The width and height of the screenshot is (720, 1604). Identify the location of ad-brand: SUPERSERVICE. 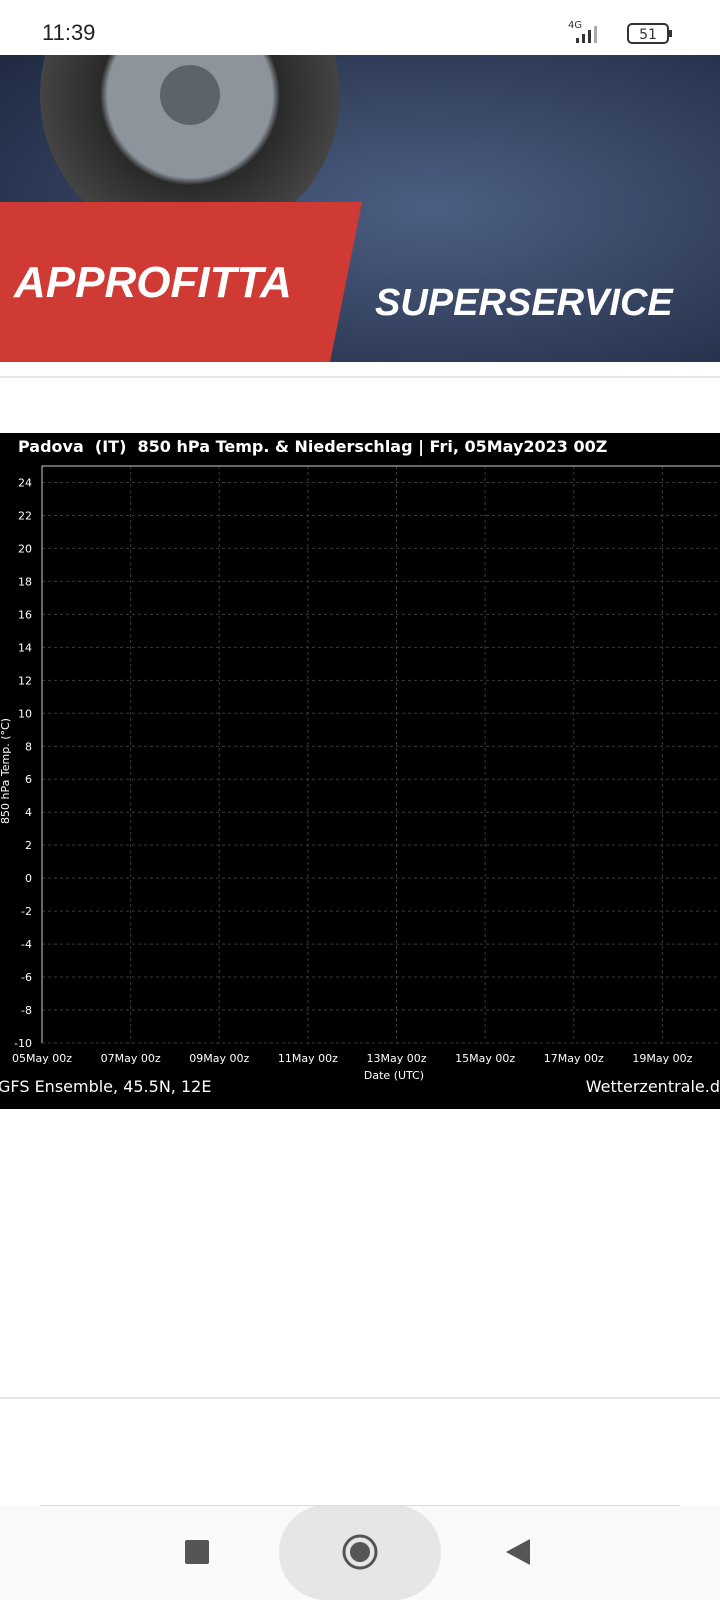
(524, 303).